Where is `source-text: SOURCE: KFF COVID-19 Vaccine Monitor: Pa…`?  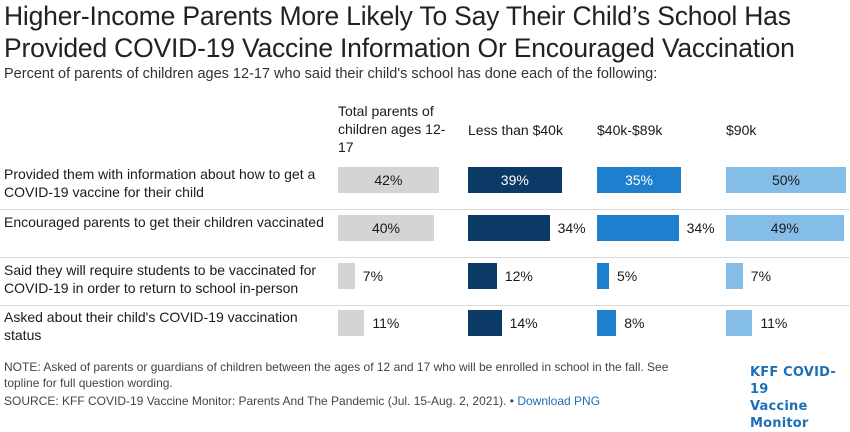
source-text: SOURCE: KFF COVID-19 Vaccine Monitor: Pa… is located at coordinates (259, 401).